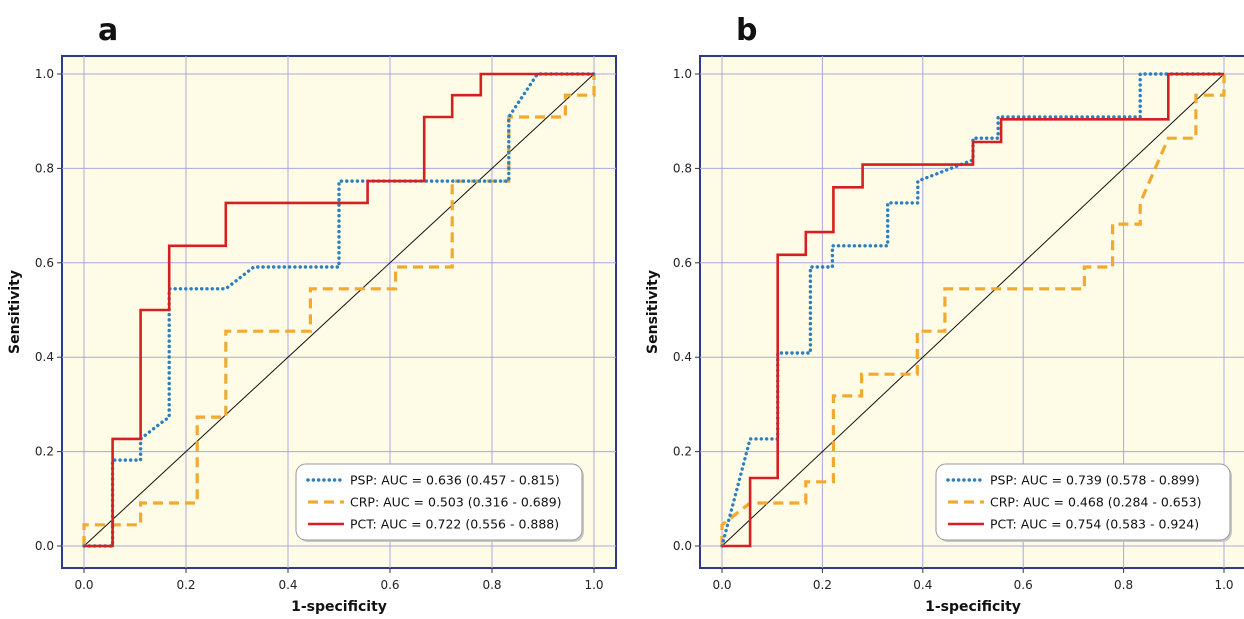  I want to click on panel-label: a, so click(108, 30).